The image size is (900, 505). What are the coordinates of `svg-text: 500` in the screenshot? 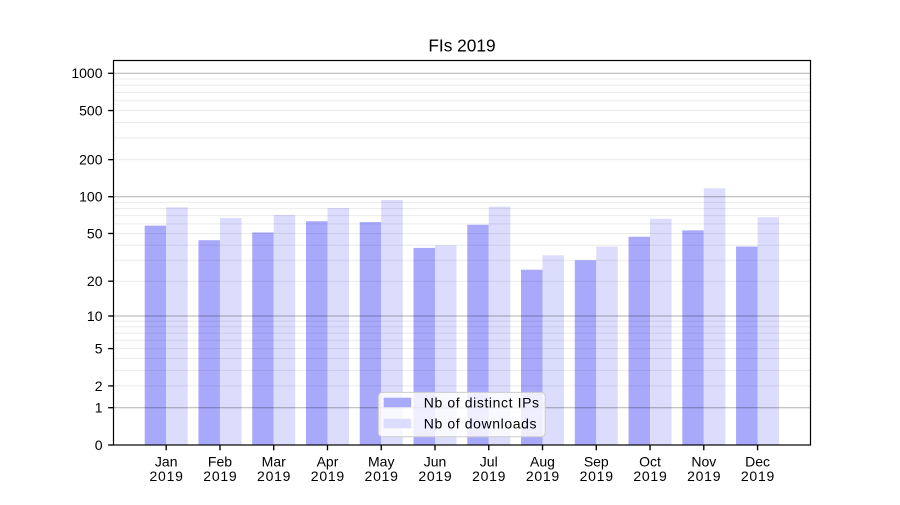 It's located at (91, 110).